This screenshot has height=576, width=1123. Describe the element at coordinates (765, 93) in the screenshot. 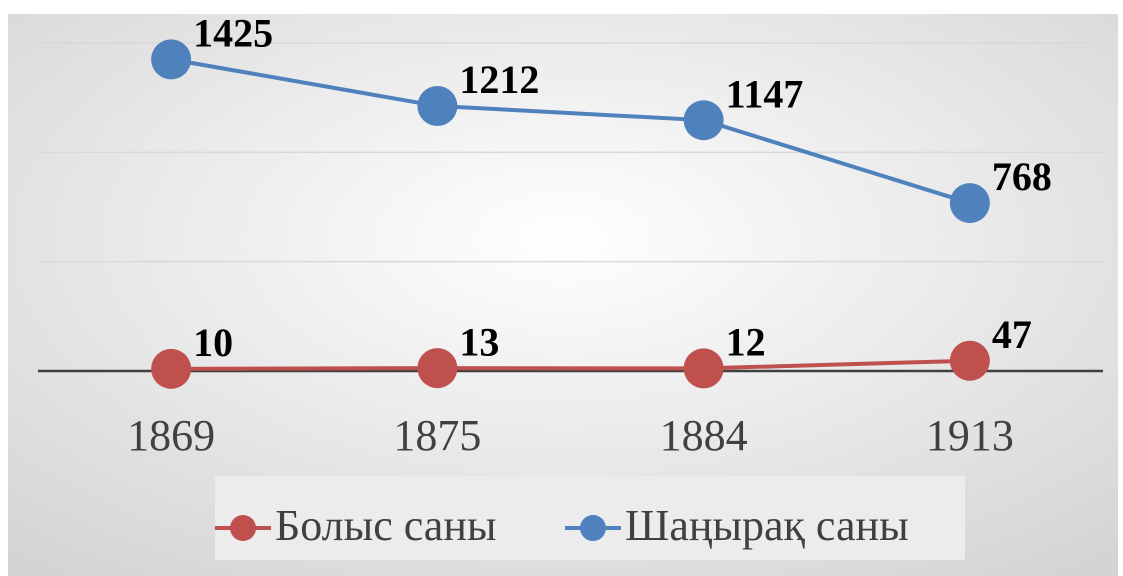

I see `data-label: 1147` at that location.